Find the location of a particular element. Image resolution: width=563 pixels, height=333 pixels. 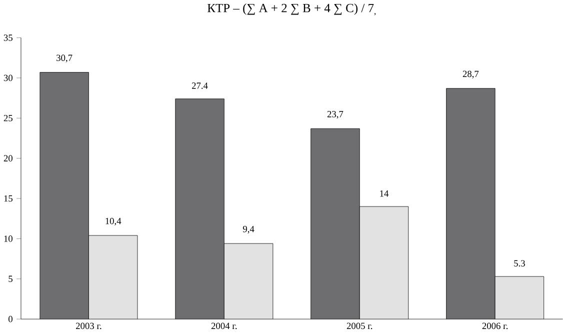

data-label: 10,4 is located at coordinates (114, 222).